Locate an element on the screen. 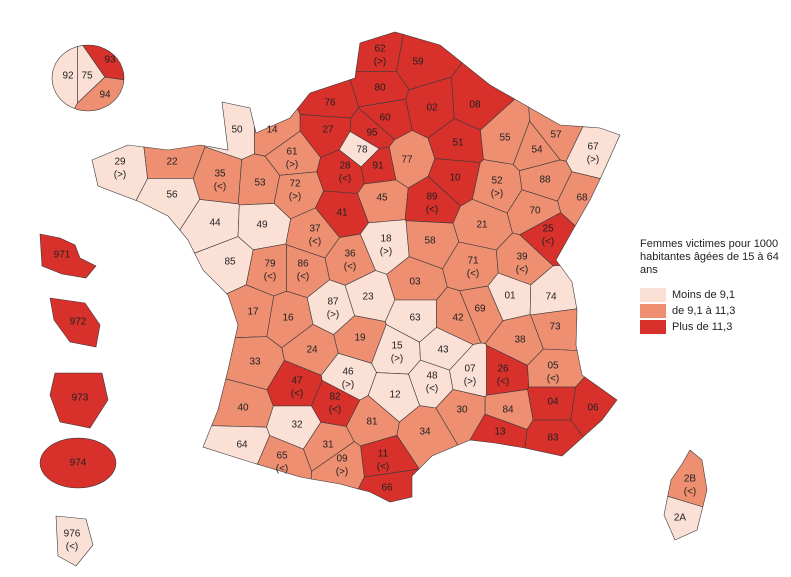 This screenshot has height=577, width=791. department-code: 49 is located at coordinates (262, 225).